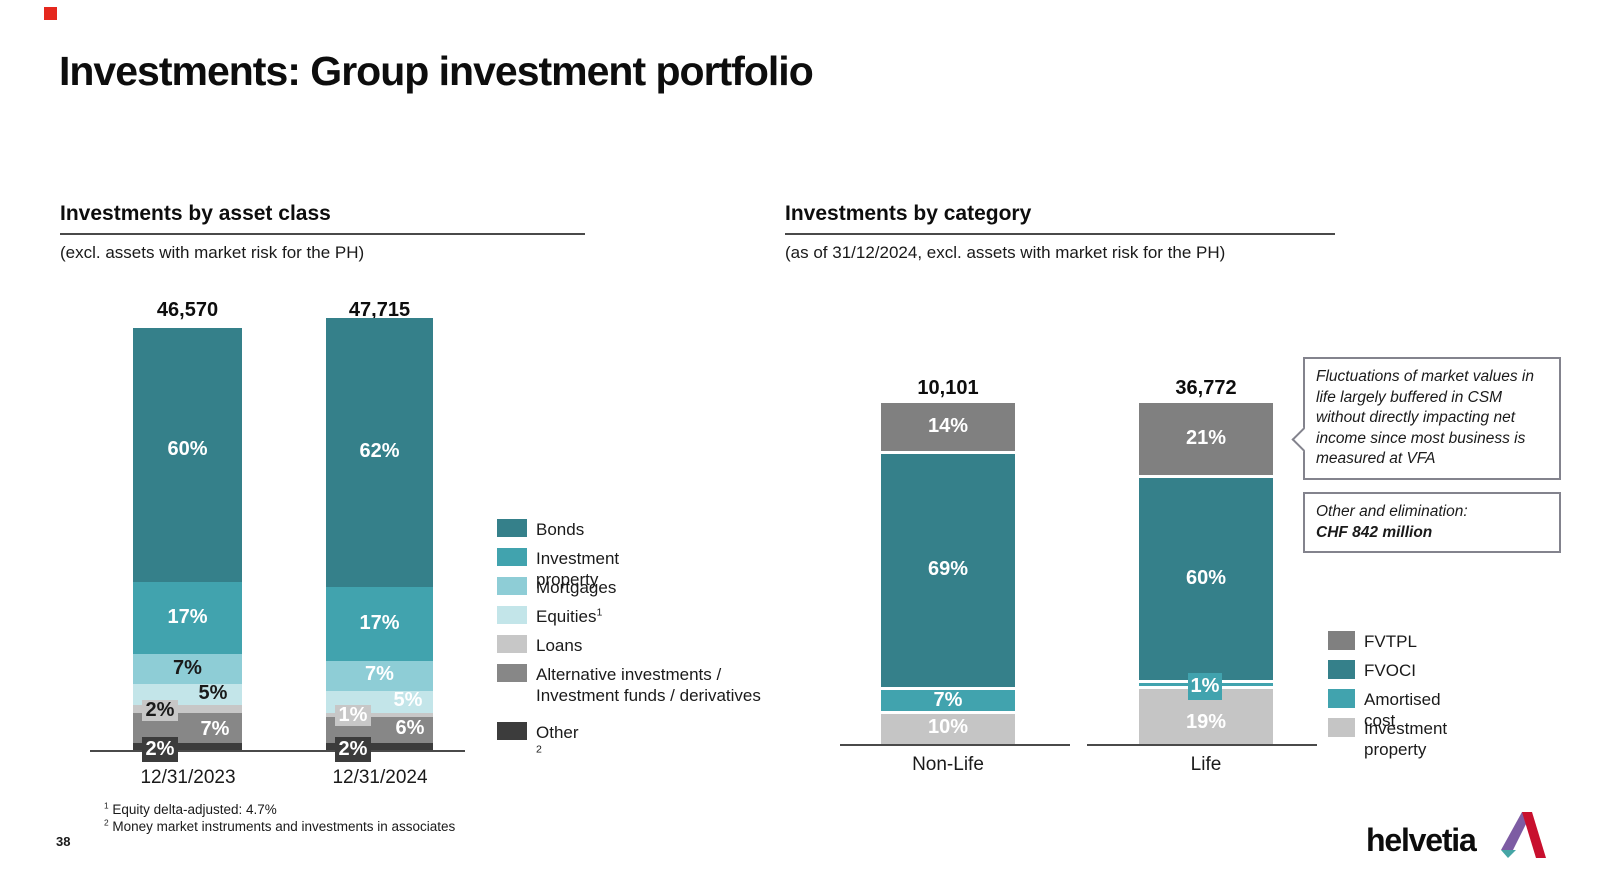 The image size is (1600, 889). What do you see at coordinates (557, 743) in the screenshot?
I see `legend-label: Other 2` at bounding box center [557, 743].